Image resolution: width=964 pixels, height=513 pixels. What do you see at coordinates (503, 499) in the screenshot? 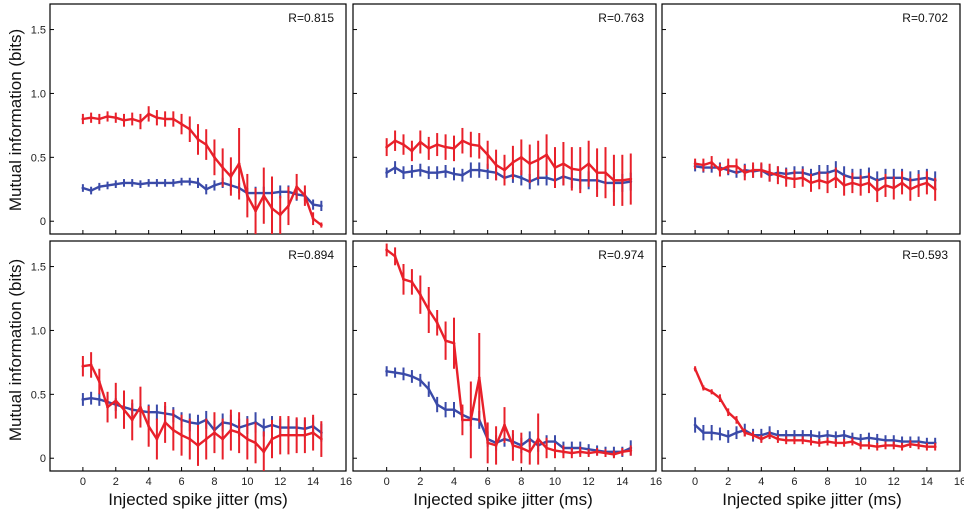
I see `x-axis-title-col2: Injected spike jitter (ms)` at bounding box center [503, 499].